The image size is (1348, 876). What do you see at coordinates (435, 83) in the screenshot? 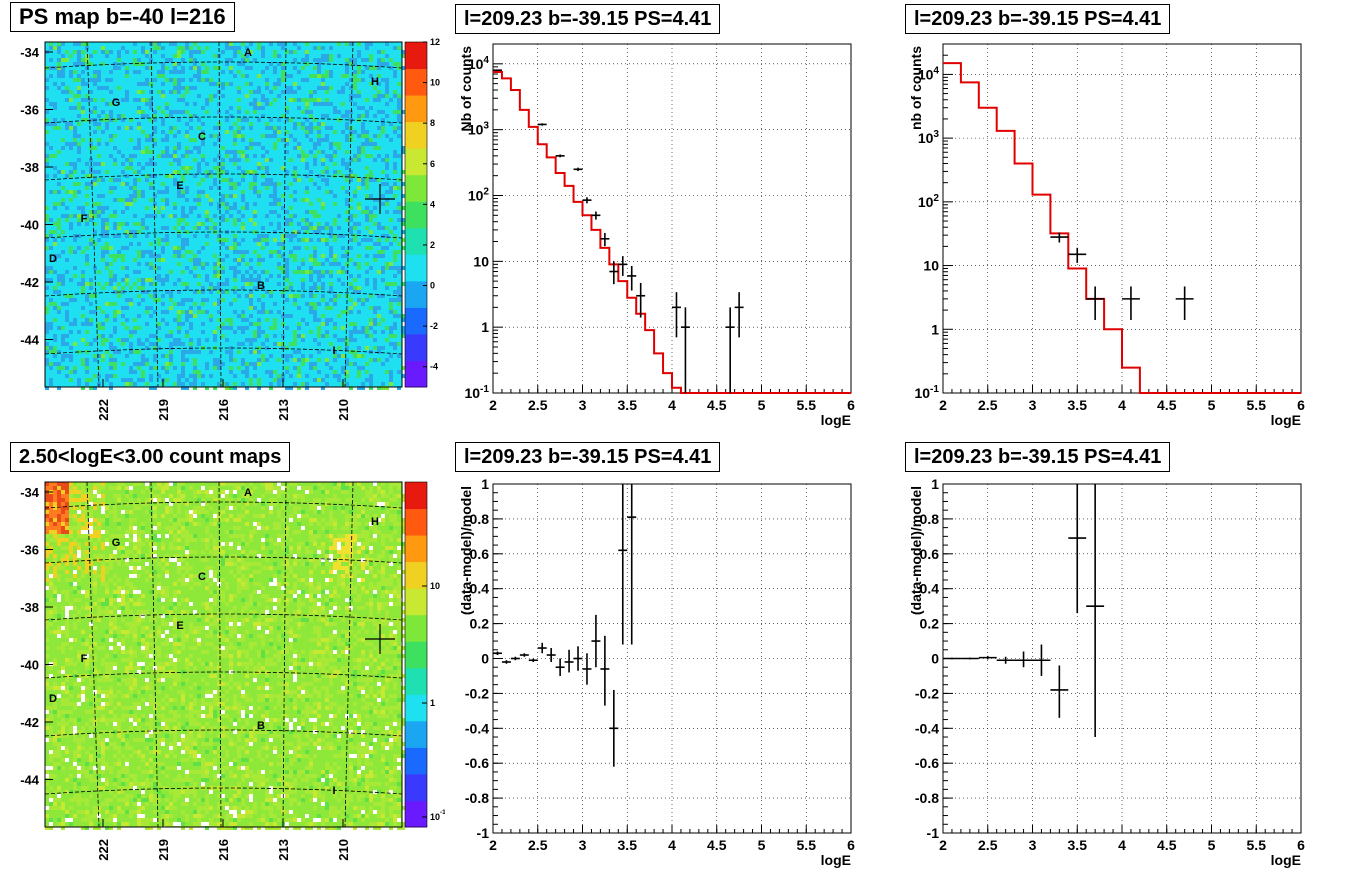
I see `colorbar-tick-label: 10` at bounding box center [435, 83].